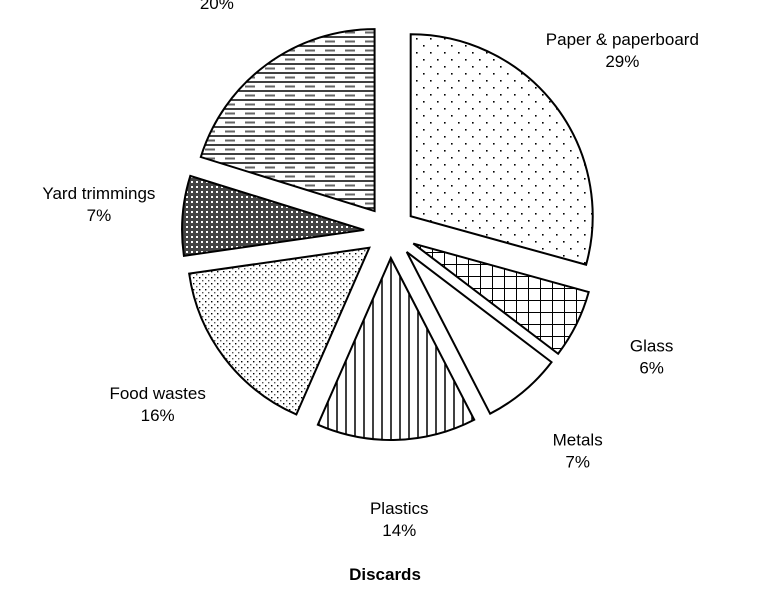 The image size is (769, 601). What do you see at coordinates (651, 346) in the screenshot?
I see `category-label: Glass` at bounding box center [651, 346].